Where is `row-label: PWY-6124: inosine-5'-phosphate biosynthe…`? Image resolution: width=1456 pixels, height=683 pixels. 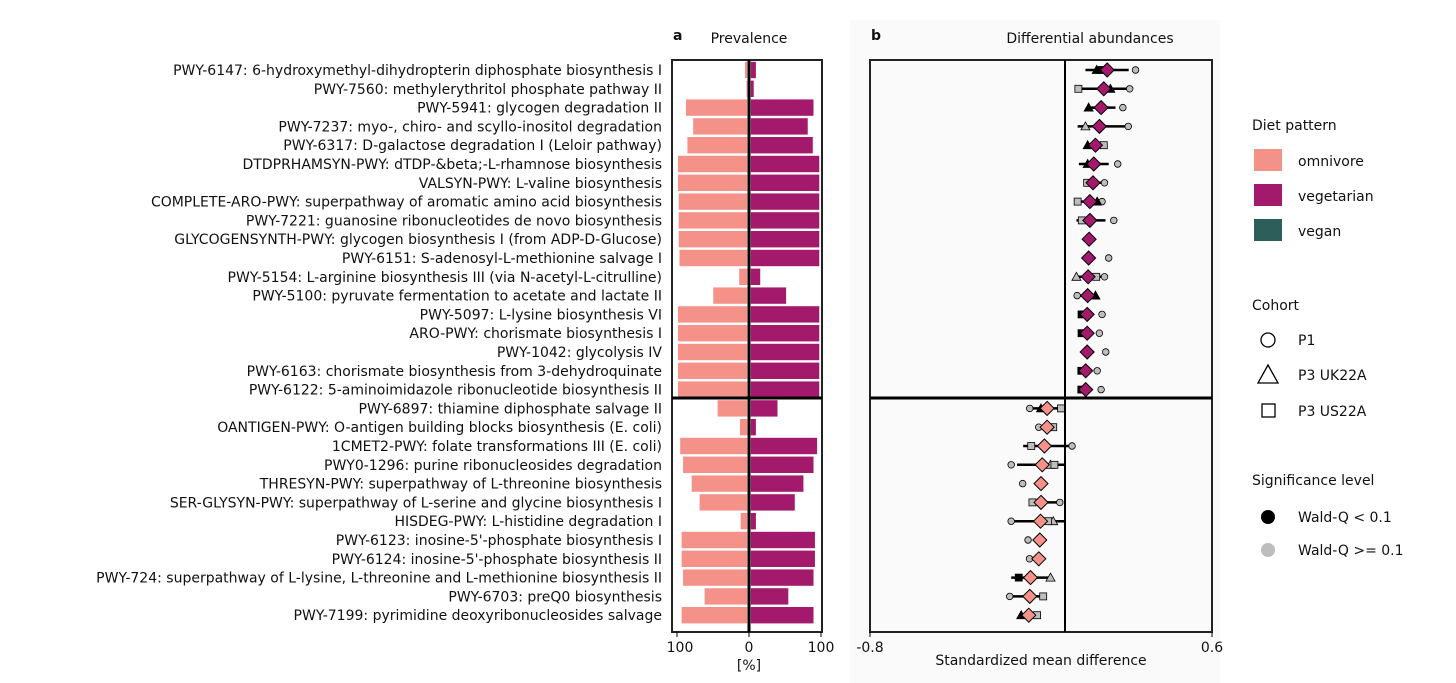
row-label: PWY-6124: inosine-5'-phosphate biosynthe… is located at coordinates (497, 560).